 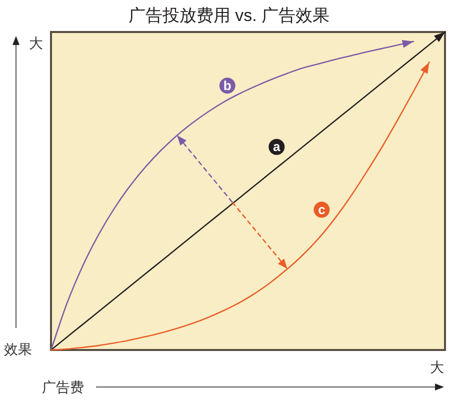 I want to click on xlabel: 广告费, so click(x=63, y=387).